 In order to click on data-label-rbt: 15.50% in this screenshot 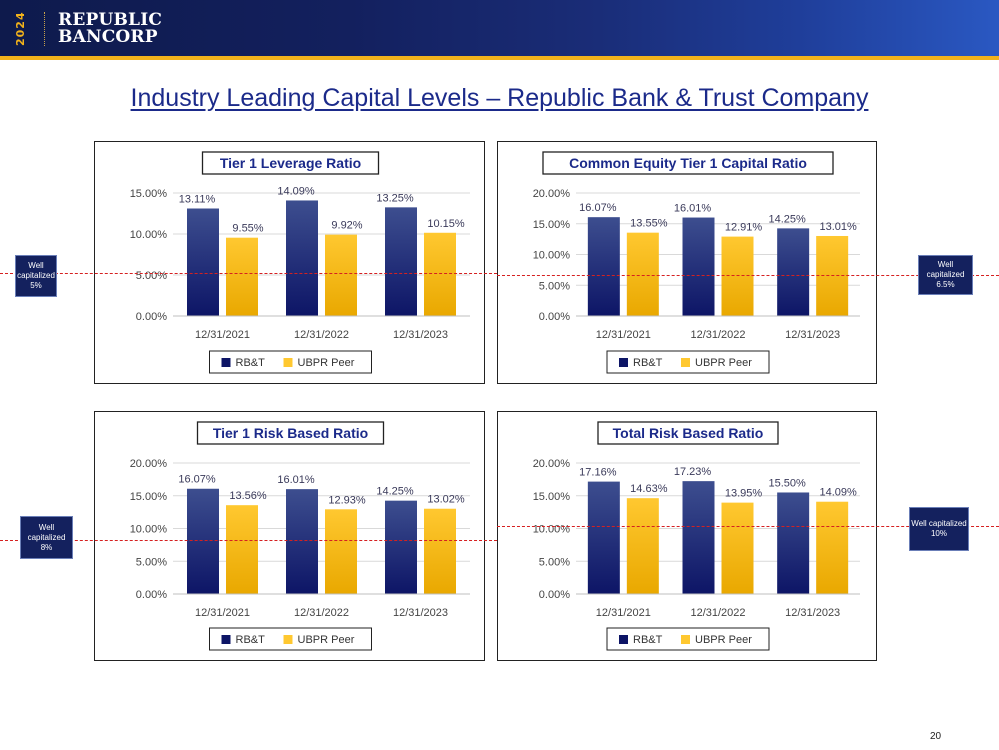, I will do `click(788, 483)`.